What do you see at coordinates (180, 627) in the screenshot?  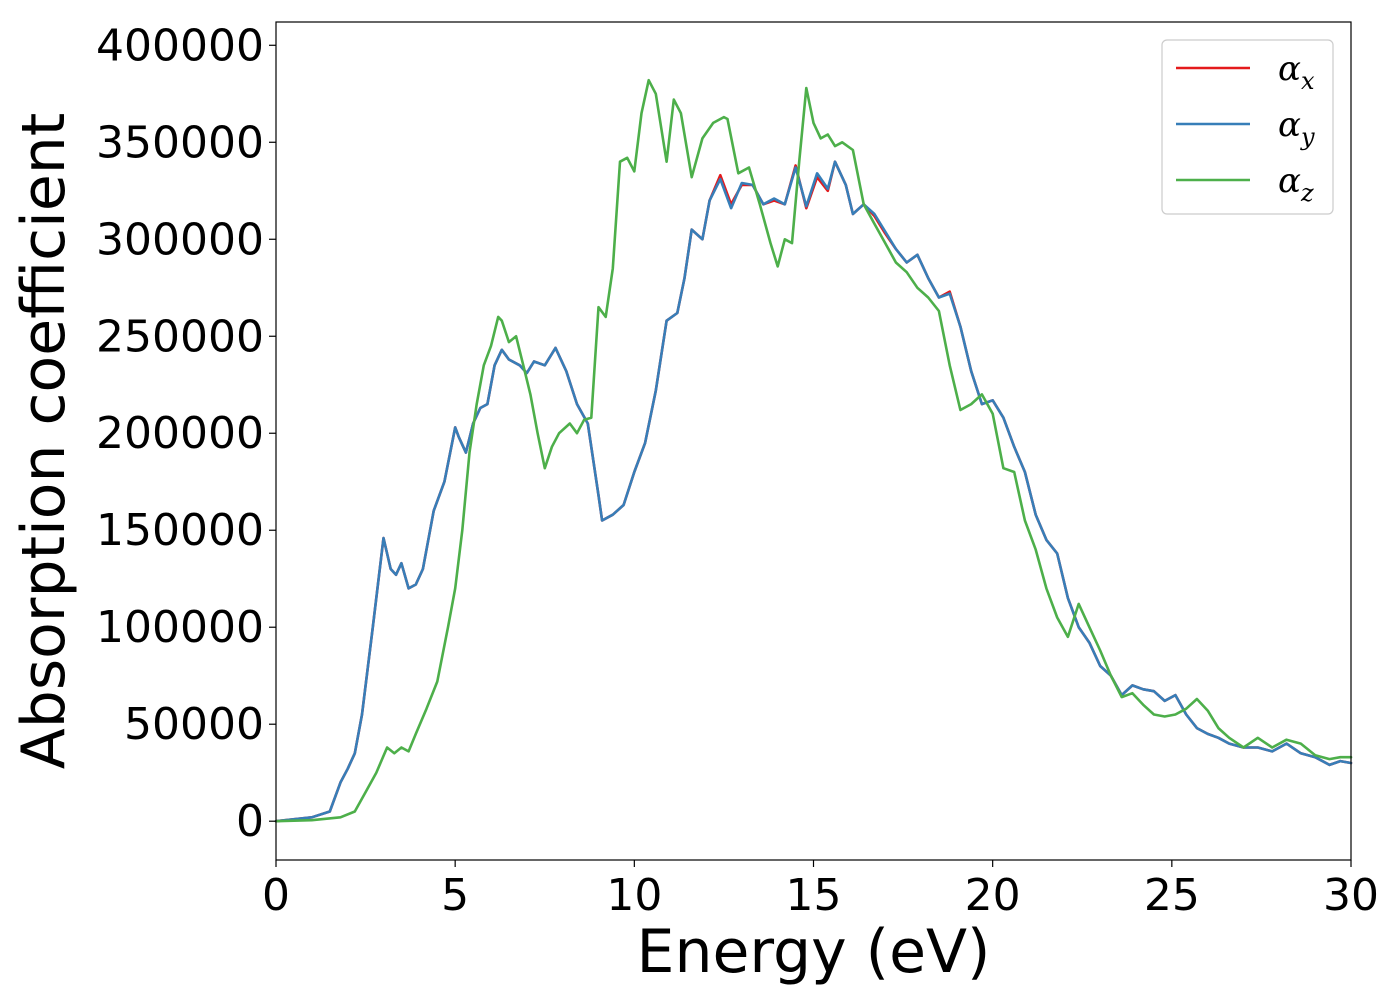 I see `y-tick-label: 100000` at bounding box center [180, 627].